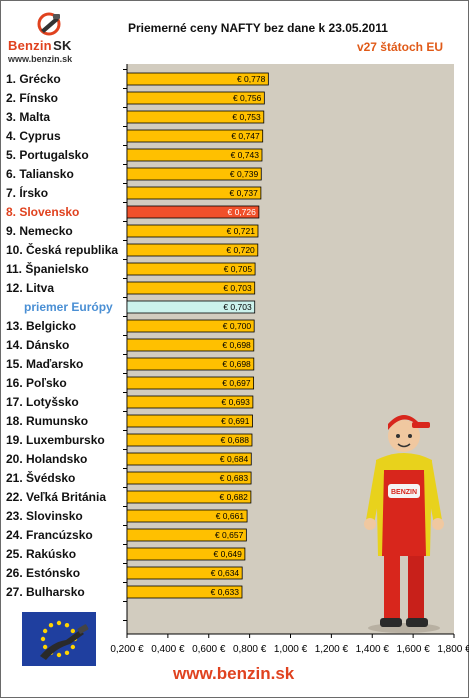 This screenshot has width=469, height=698. What do you see at coordinates (230, 516) in the screenshot?
I see `data-label: € 0,661` at bounding box center [230, 516].